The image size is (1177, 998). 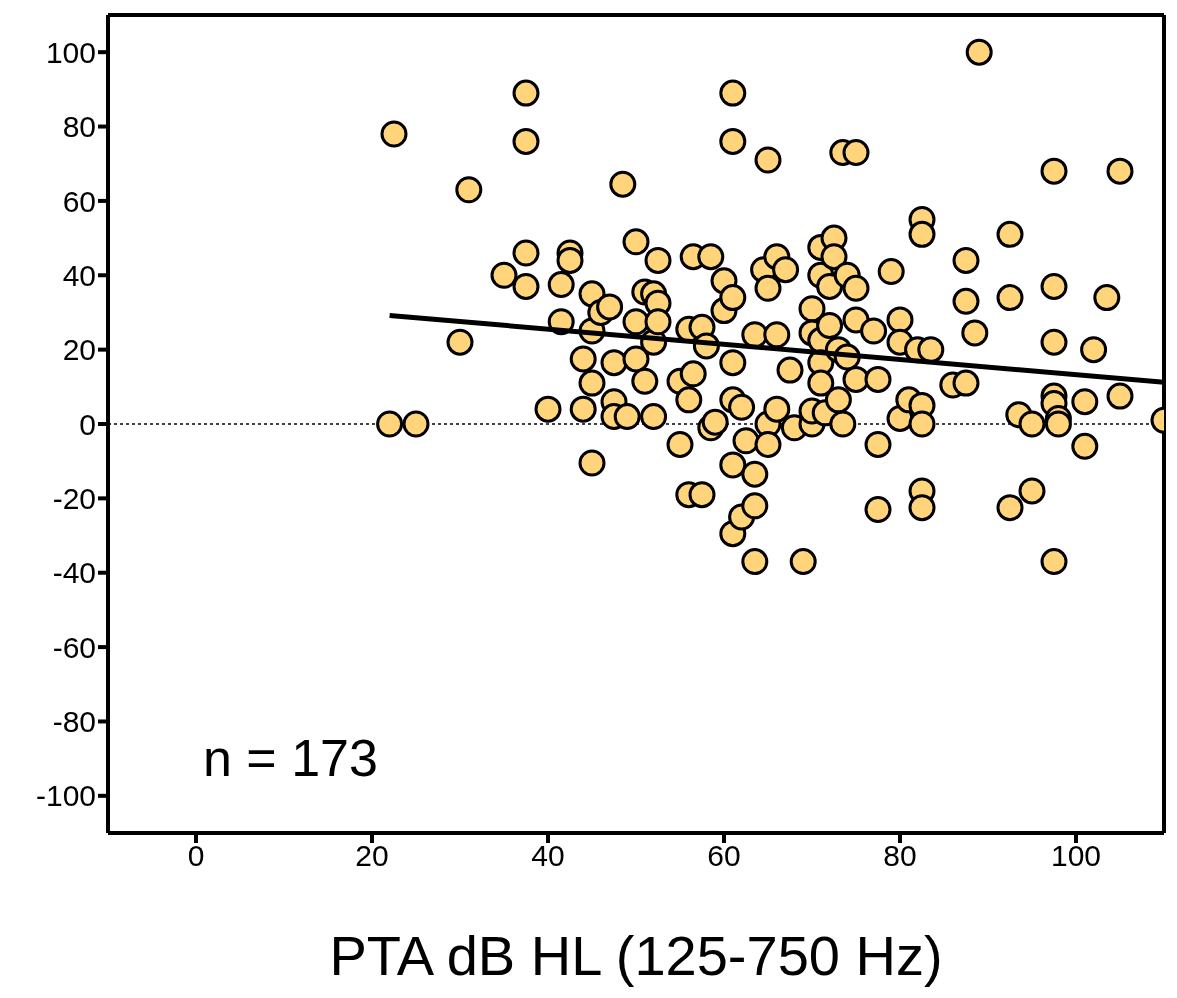 What do you see at coordinates (548, 856) in the screenshot?
I see `x-tick-label: 40` at bounding box center [548, 856].